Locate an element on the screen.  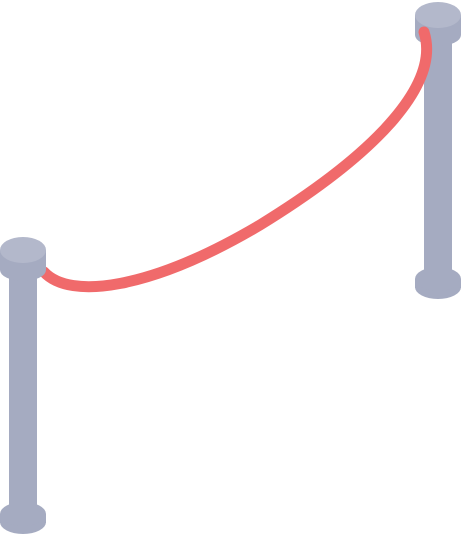
right-post-icon is located at coordinates (438, 150).